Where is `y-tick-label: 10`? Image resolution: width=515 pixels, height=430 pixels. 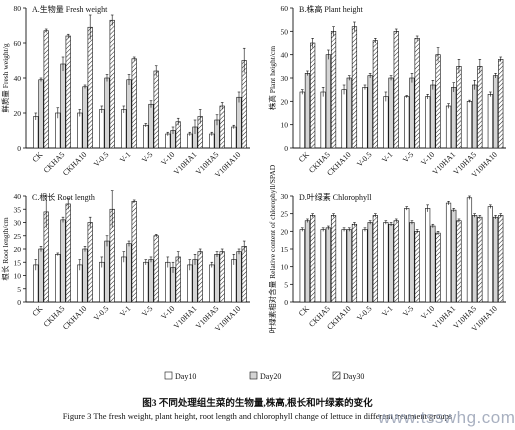 y-tick-label: 10 is located at coordinates (285, 267).